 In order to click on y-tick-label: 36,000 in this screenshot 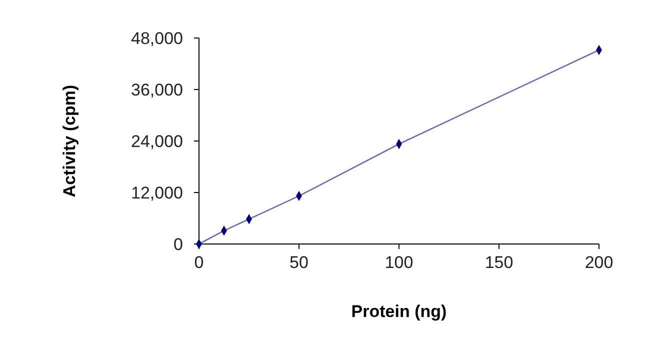, I will do `click(157, 90)`.